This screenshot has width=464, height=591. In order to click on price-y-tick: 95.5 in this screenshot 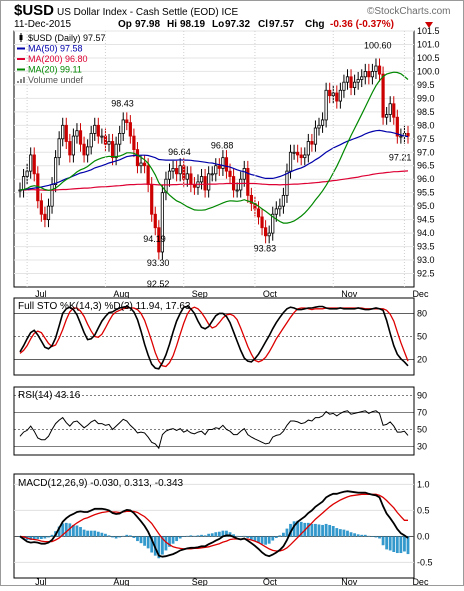, I will do `click(426, 193)`.